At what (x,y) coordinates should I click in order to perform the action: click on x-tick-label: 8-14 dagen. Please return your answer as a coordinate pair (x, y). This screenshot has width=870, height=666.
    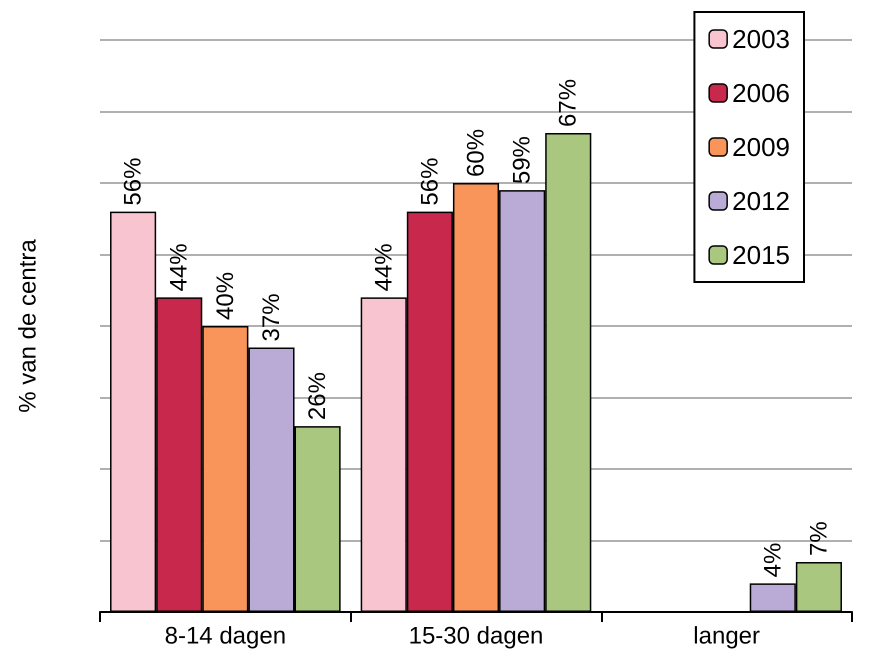
    Looking at the image, I should click on (225, 636).